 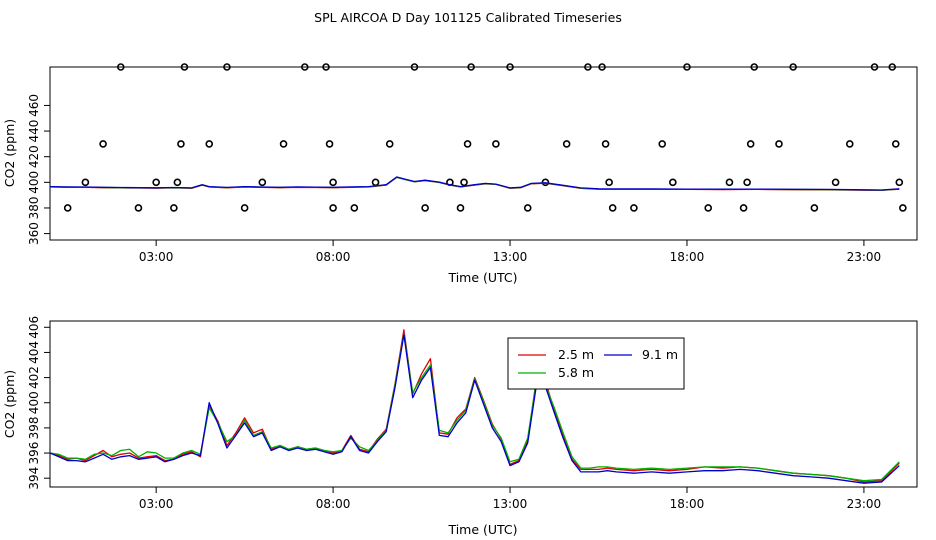 I want to click on bottom-y-tick-label: 400, so click(x=34, y=402).